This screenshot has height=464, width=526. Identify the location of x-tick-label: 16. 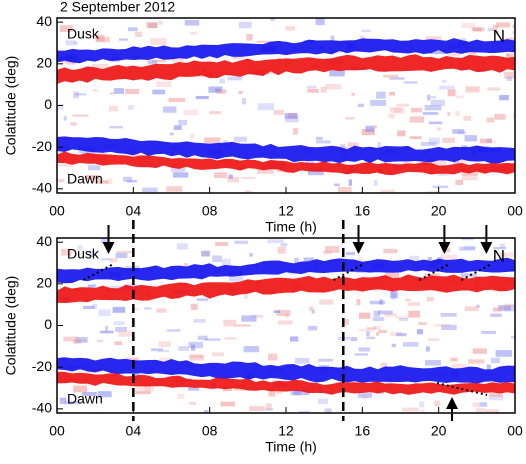
(363, 211).